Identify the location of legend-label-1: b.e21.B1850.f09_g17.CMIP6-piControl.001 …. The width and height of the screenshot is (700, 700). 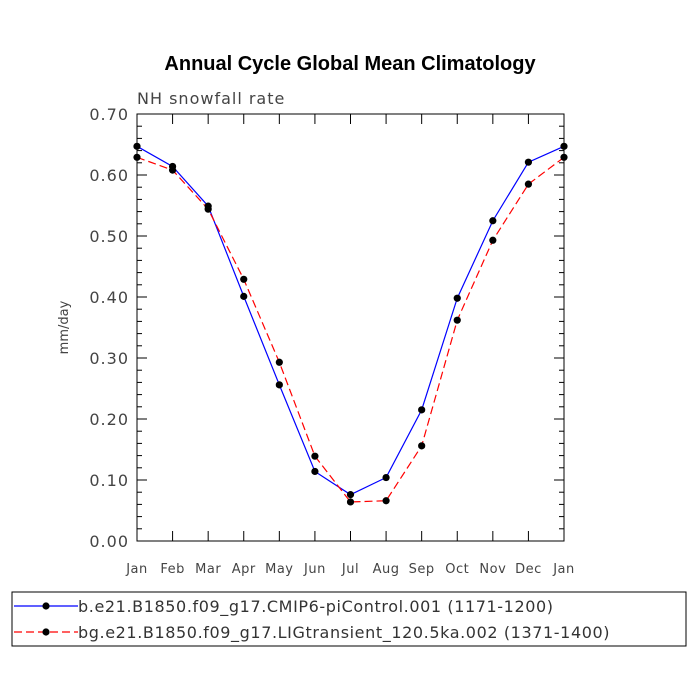
(316, 607).